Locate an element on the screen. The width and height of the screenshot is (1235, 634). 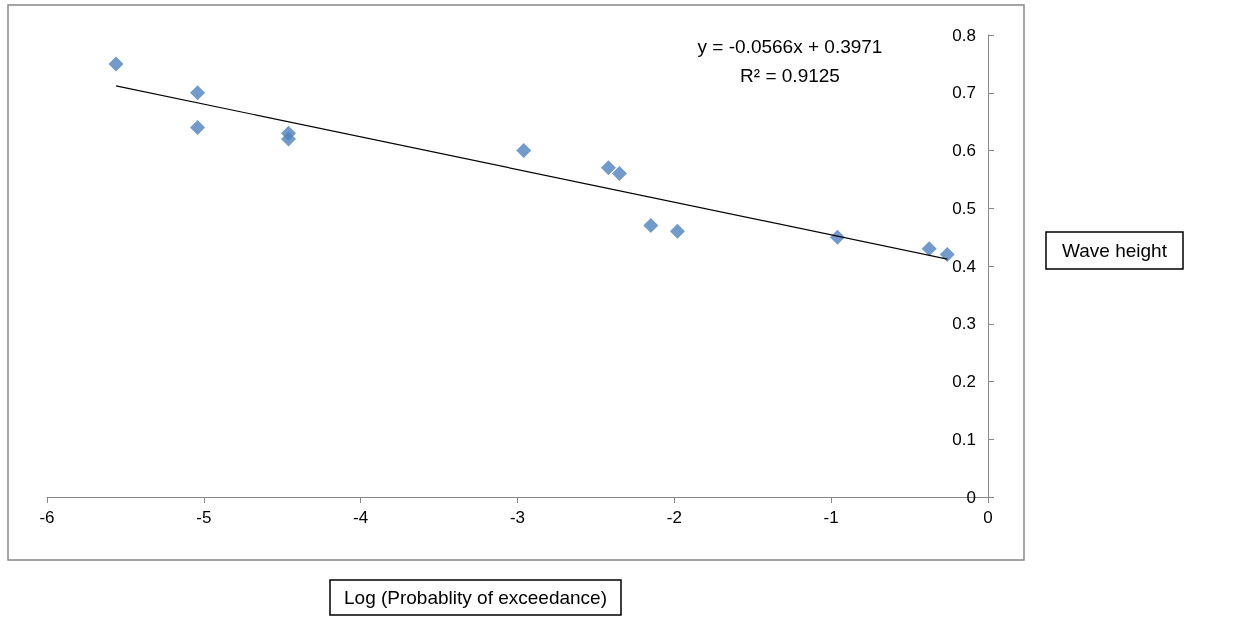
y-tick-label: 0.5 is located at coordinates (964, 208).